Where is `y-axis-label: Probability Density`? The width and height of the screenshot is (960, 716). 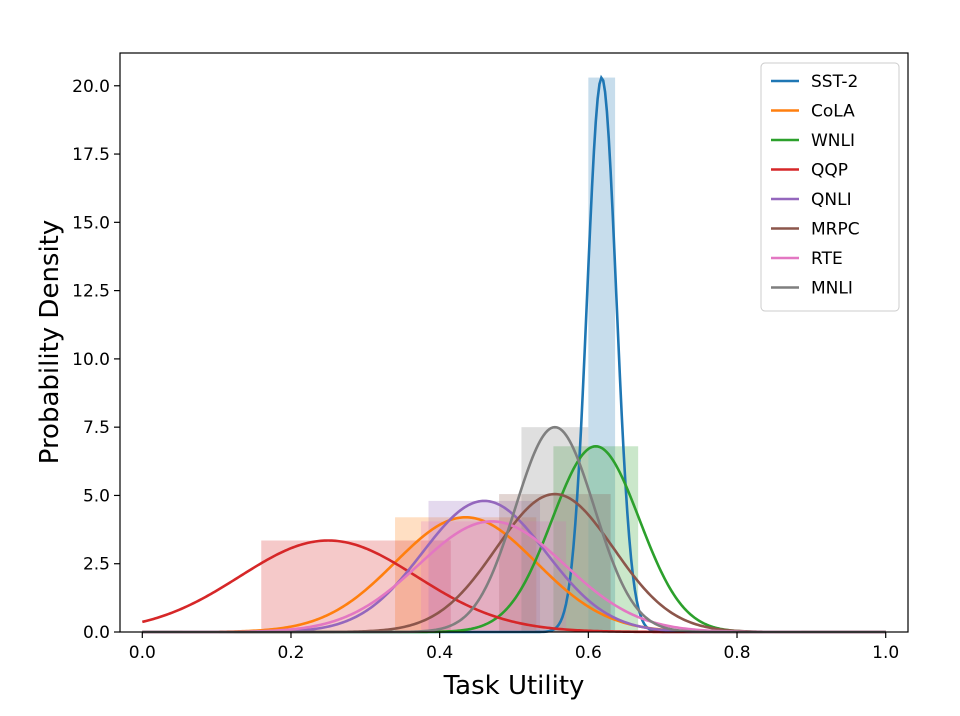
y-axis-label: Probability Density is located at coordinates (50, 342).